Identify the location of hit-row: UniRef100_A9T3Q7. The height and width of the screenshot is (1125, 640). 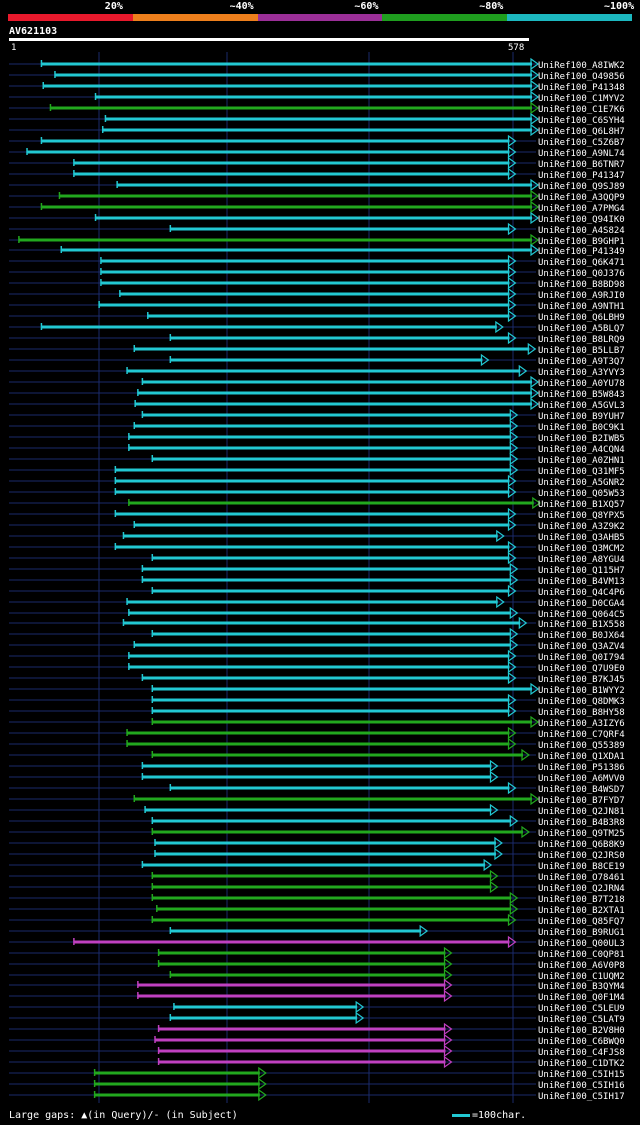
(317, 360).